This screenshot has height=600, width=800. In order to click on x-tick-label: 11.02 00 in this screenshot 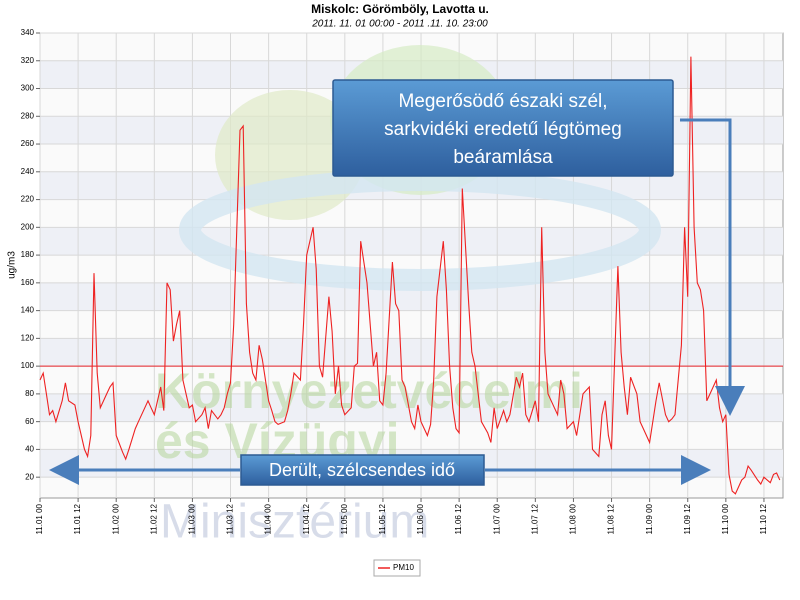, I will do `click(115, 518)`.